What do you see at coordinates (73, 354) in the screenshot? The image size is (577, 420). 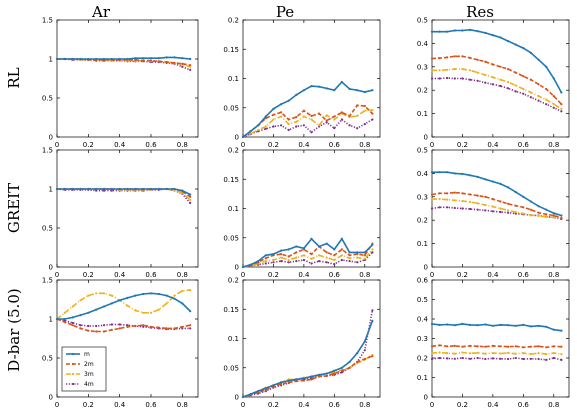 I see `legend-marker-m` at bounding box center [73, 354].